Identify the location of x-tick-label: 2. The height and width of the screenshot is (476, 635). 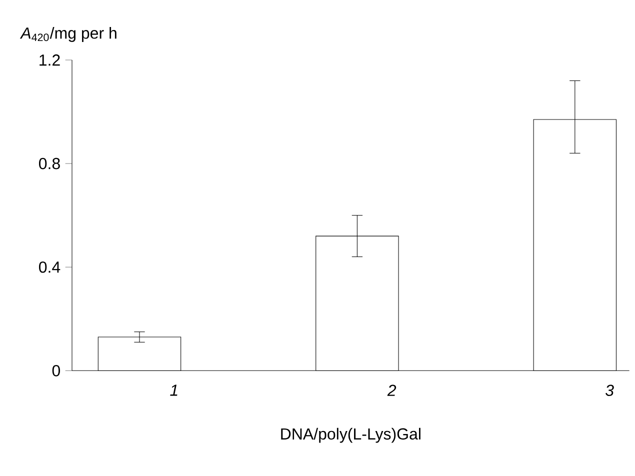
(391, 390).